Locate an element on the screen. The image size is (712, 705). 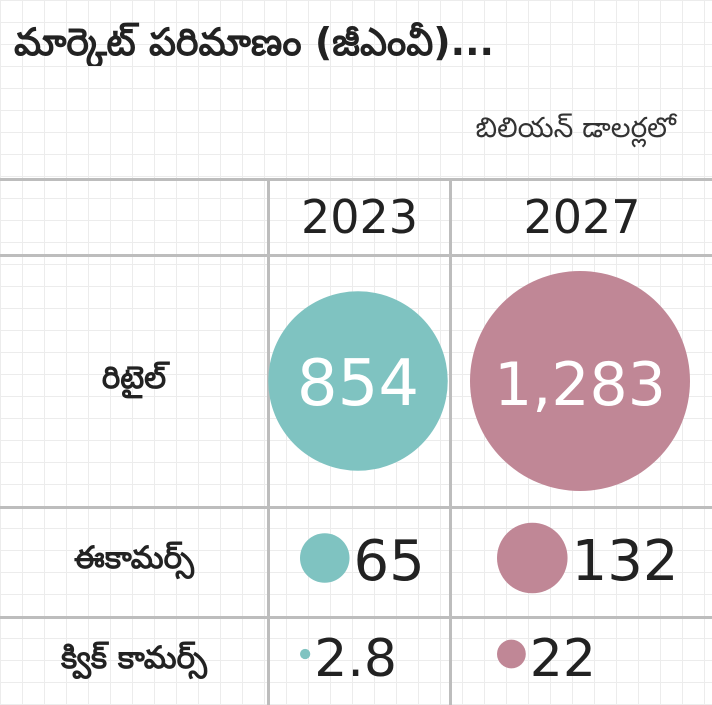
grid-line-header is located at coordinates (356, 255).